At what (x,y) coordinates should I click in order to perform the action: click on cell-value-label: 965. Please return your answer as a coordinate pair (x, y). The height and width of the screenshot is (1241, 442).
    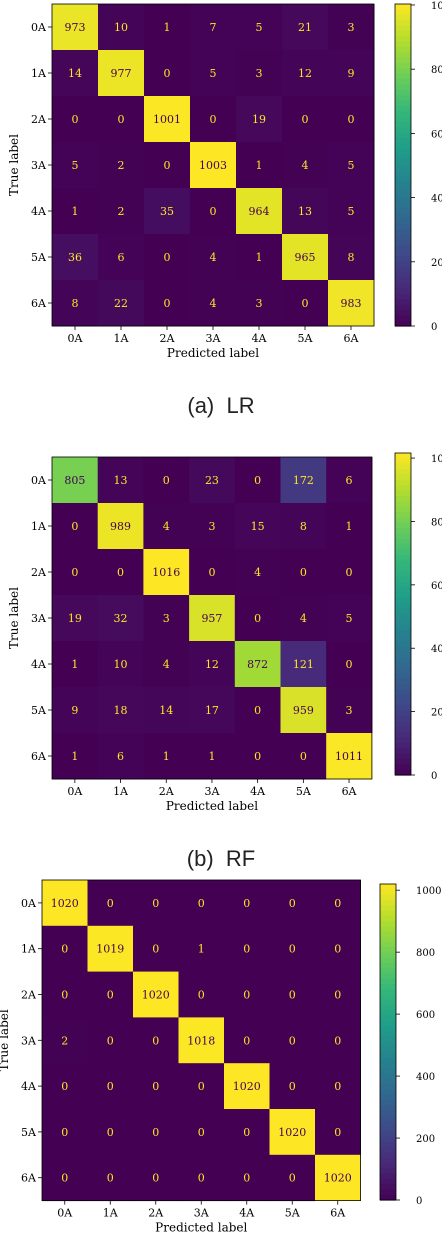
    Looking at the image, I should click on (305, 257).